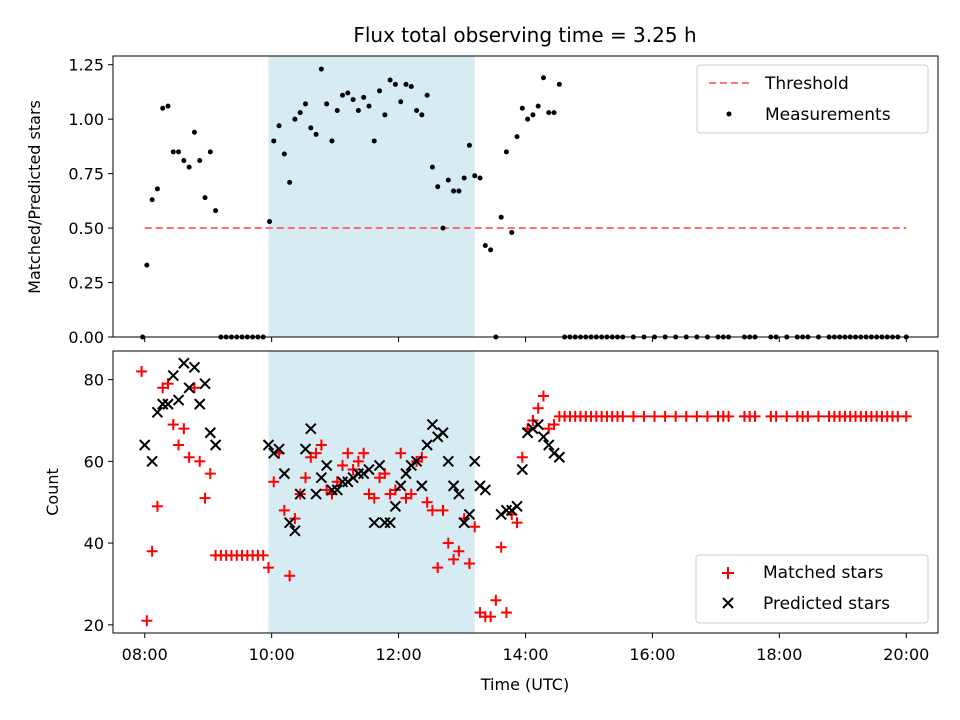  Describe the element at coordinates (525, 654) in the screenshot. I see `bottom-x-tick-label: 14:00` at that location.